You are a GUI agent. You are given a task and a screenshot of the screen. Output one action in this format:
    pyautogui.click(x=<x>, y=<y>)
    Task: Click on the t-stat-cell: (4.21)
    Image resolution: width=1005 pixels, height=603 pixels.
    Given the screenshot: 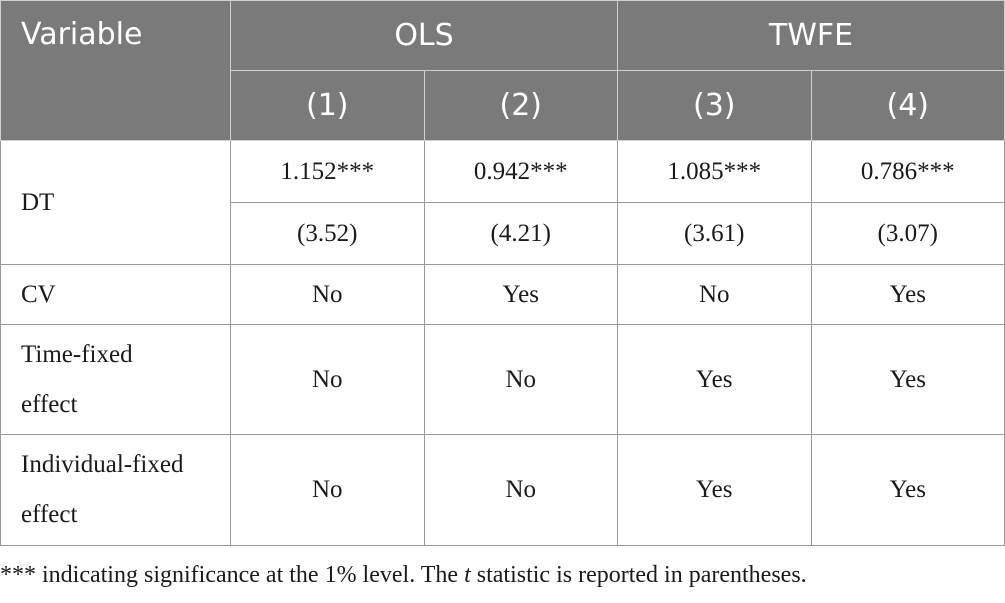 What is the action you would take?
    pyautogui.click(x=520, y=233)
    